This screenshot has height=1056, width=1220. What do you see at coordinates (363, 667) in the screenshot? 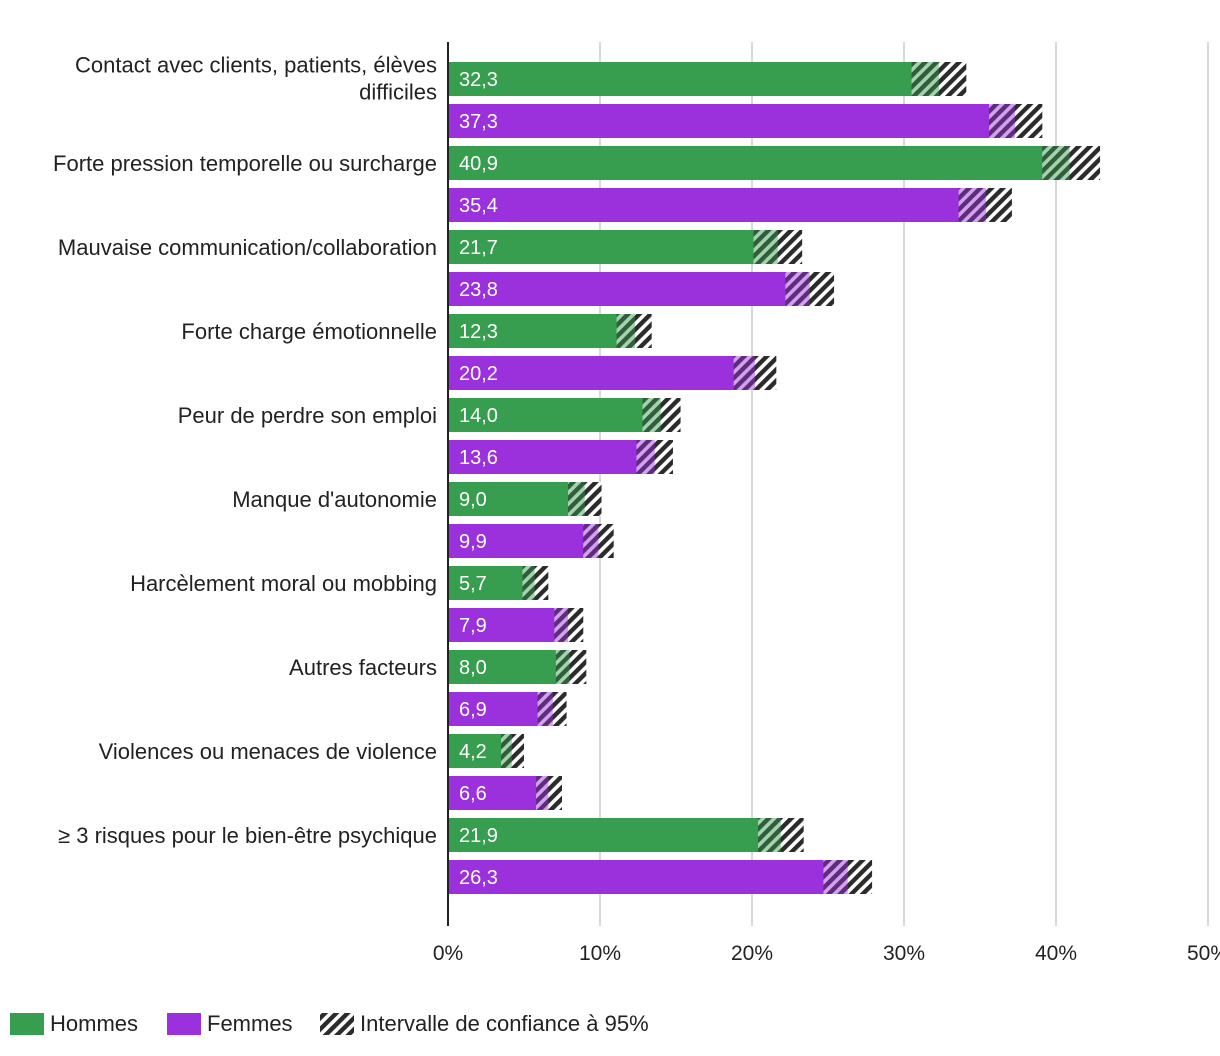
I see `category-label: Autres facteurs` at bounding box center [363, 667].